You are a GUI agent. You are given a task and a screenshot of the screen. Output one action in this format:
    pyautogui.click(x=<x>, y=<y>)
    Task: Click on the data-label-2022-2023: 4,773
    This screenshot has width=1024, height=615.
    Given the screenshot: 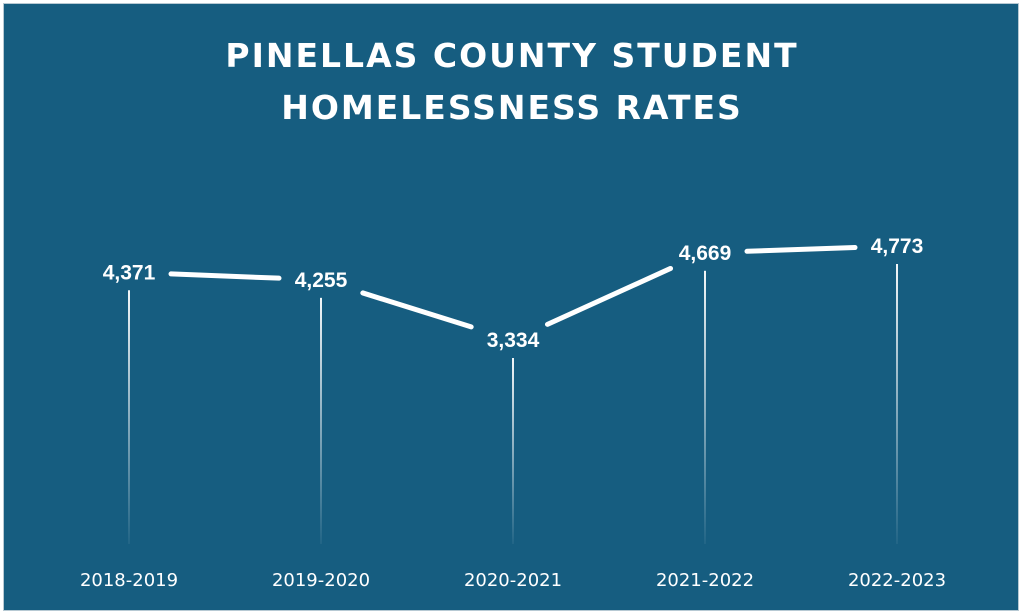 What is the action you would take?
    pyautogui.click(x=897, y=246)
    